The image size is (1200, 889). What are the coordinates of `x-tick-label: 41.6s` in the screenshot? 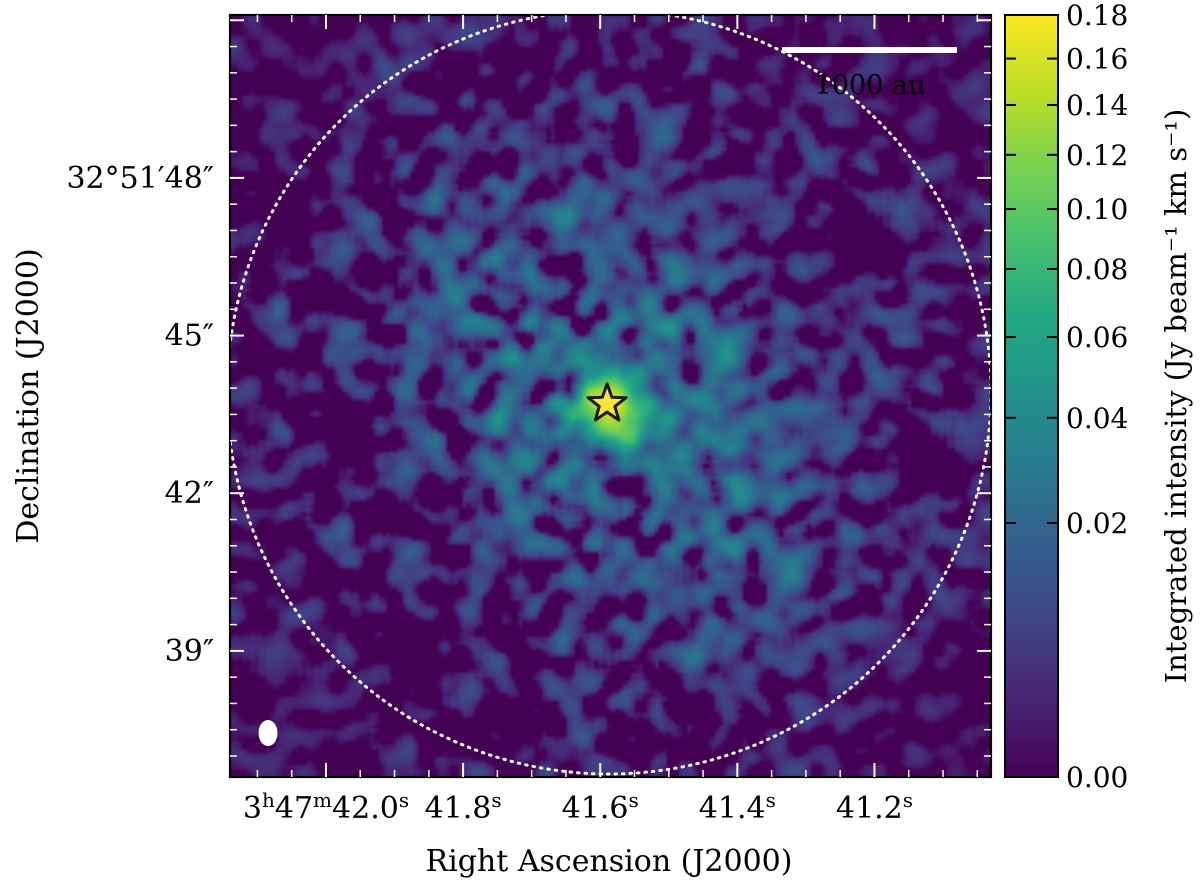 It's located at (600, 807).